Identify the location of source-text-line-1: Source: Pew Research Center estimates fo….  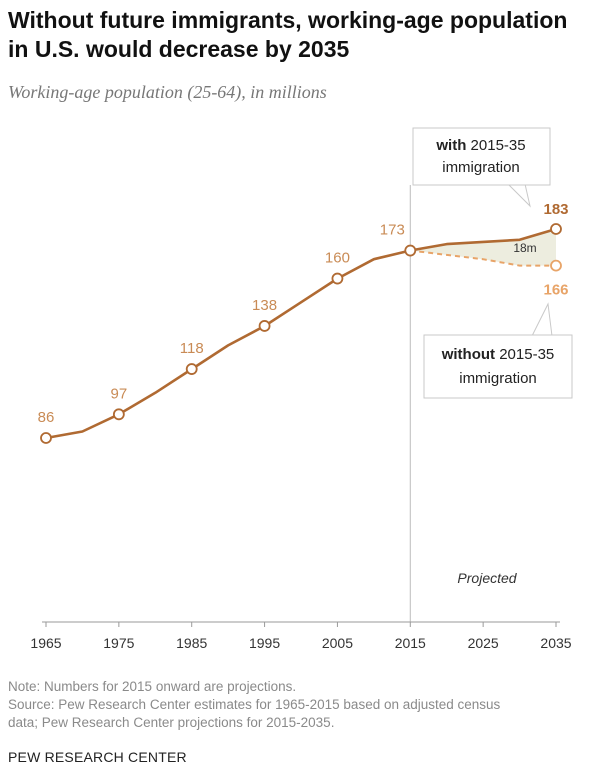
(254, 704).